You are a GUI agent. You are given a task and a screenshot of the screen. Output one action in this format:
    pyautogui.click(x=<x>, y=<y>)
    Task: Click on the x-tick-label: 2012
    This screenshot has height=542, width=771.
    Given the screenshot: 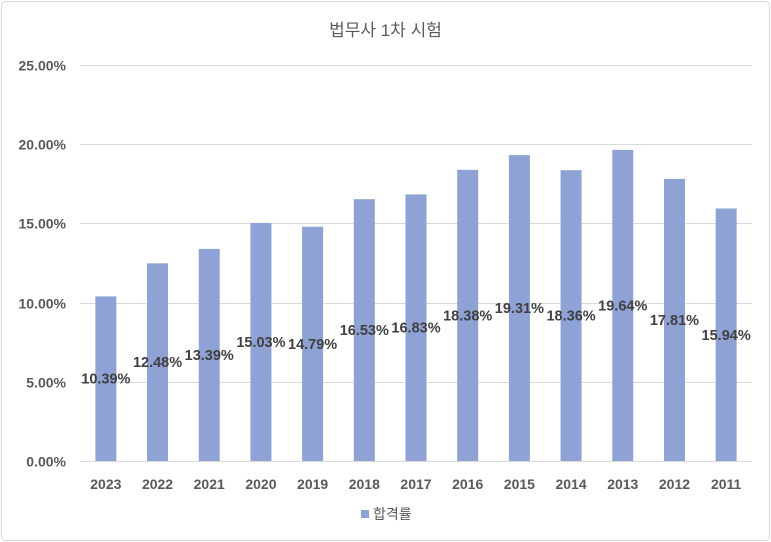 What is the action you would take?
    pyautogui.click(x=674, y=484)
    